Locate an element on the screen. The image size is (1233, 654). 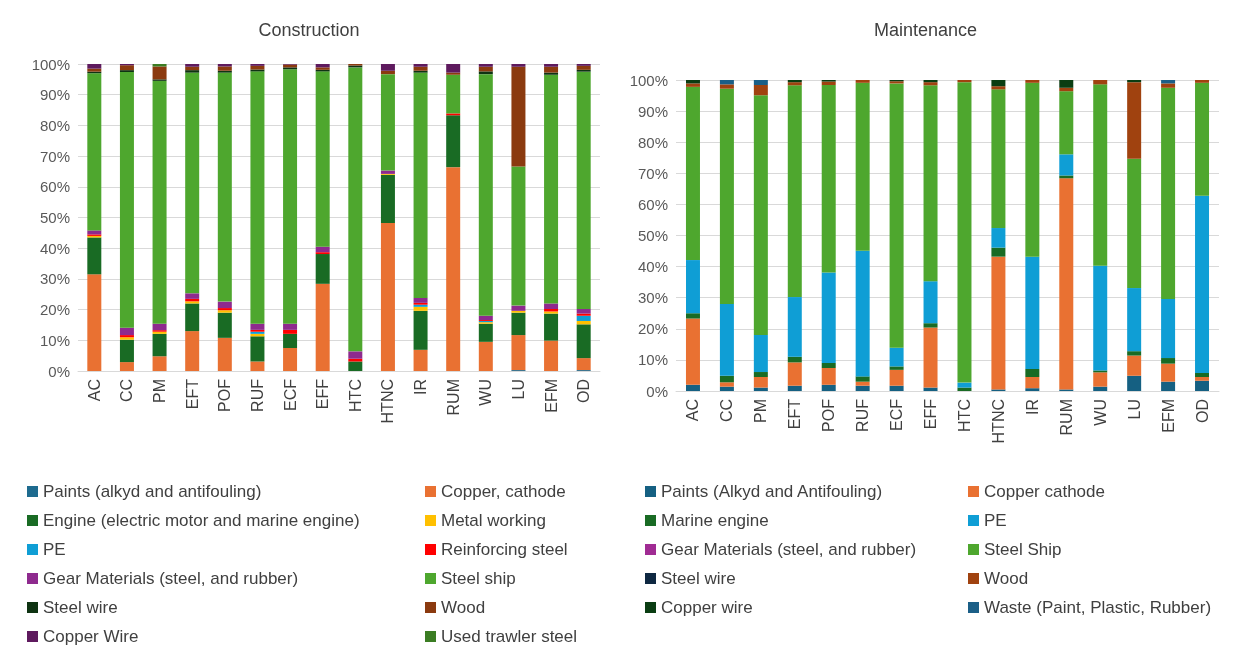
legend-label: Marine engine is located at coordinates (715, 520).